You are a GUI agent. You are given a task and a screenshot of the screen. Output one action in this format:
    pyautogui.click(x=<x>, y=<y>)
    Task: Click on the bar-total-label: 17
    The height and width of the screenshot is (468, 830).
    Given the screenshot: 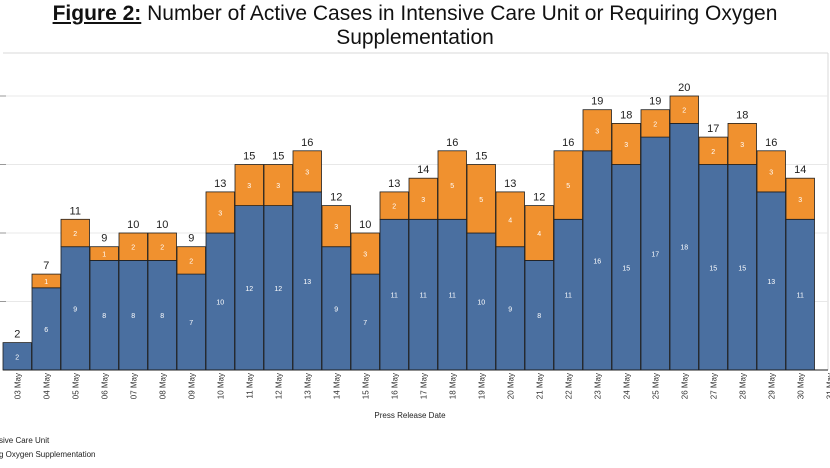 What is the action you would take?
    pyautogui.click(x=713, y=129)
    